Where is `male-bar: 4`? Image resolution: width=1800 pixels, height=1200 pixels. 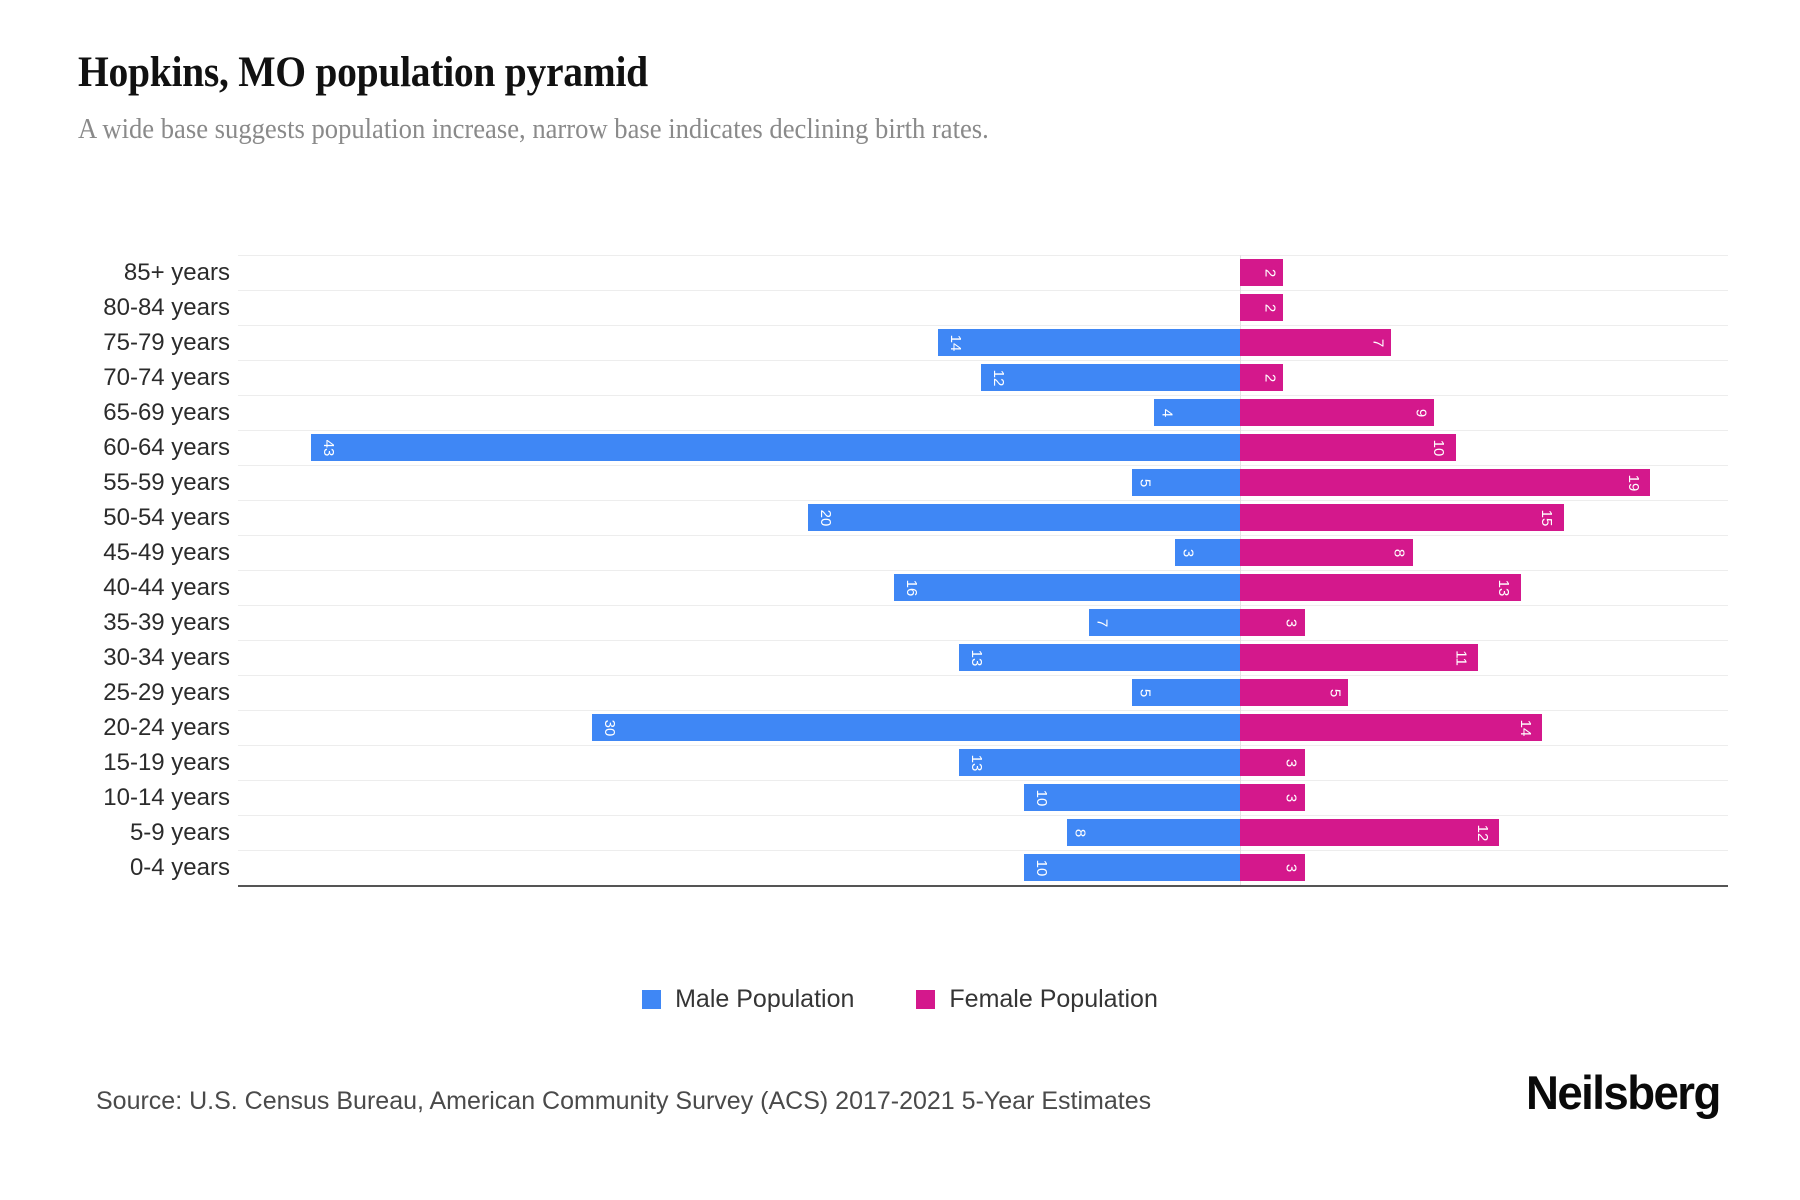
male-bar: 4 is located at coordinates (1196, 412).